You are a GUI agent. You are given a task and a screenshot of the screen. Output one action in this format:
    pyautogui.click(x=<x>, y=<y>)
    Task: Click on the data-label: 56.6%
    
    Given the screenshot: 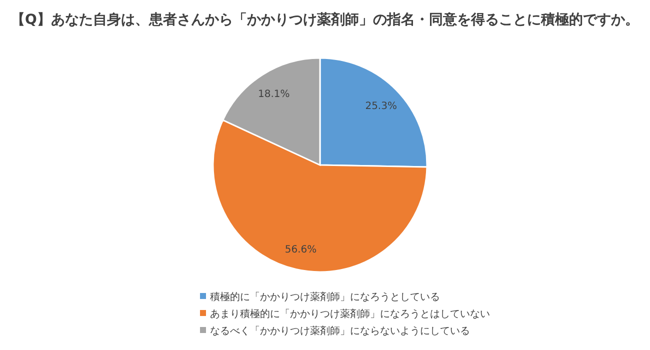 What is the action you would take?
    pyautogui.click(x=300, y=250)
    